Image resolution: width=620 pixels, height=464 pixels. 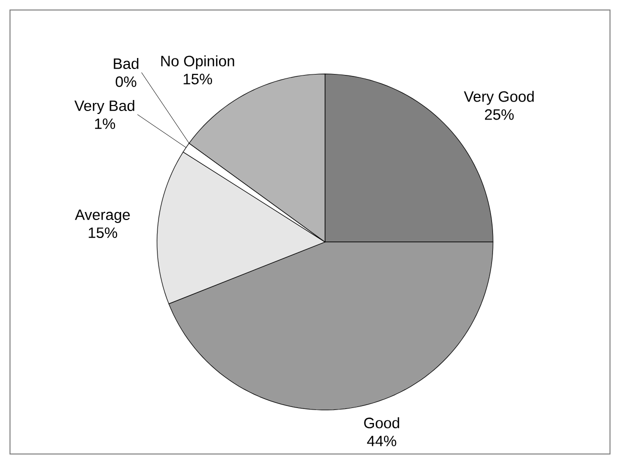 I want to click on slice-label: Very Bad, so click(x=104, y=107).